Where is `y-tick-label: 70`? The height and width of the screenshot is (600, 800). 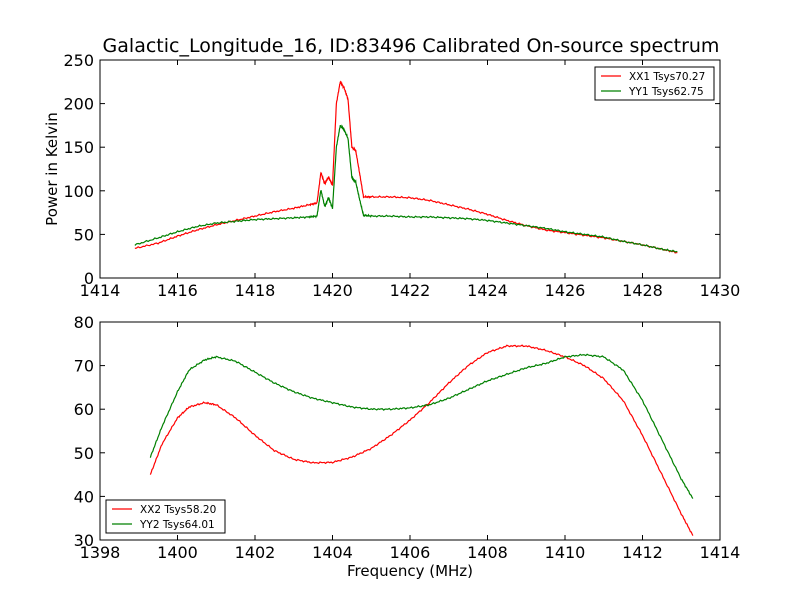
y-tick-label: 70 is located at coordinates (84, 366).